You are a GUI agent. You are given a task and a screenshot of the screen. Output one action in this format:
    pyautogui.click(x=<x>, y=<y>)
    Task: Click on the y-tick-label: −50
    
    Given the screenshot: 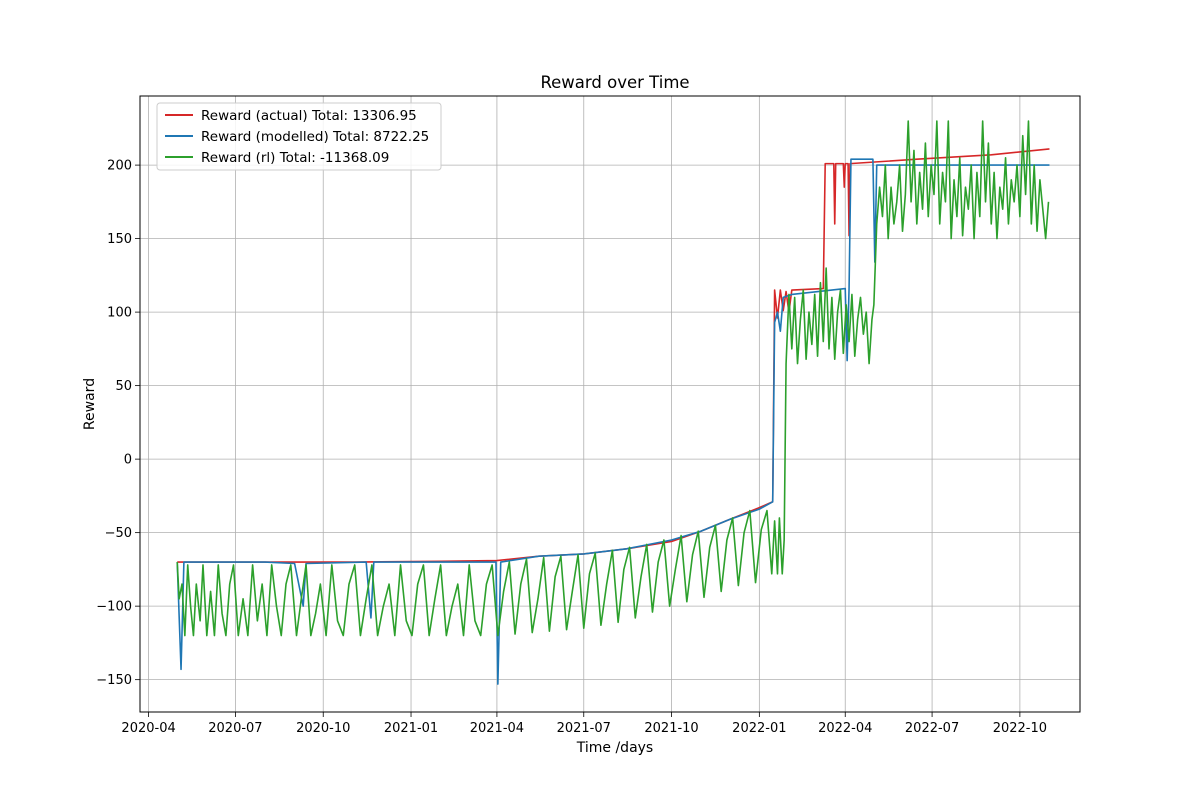 What is the action you would take?
    pyautogui.click(x=118, y=533)
    